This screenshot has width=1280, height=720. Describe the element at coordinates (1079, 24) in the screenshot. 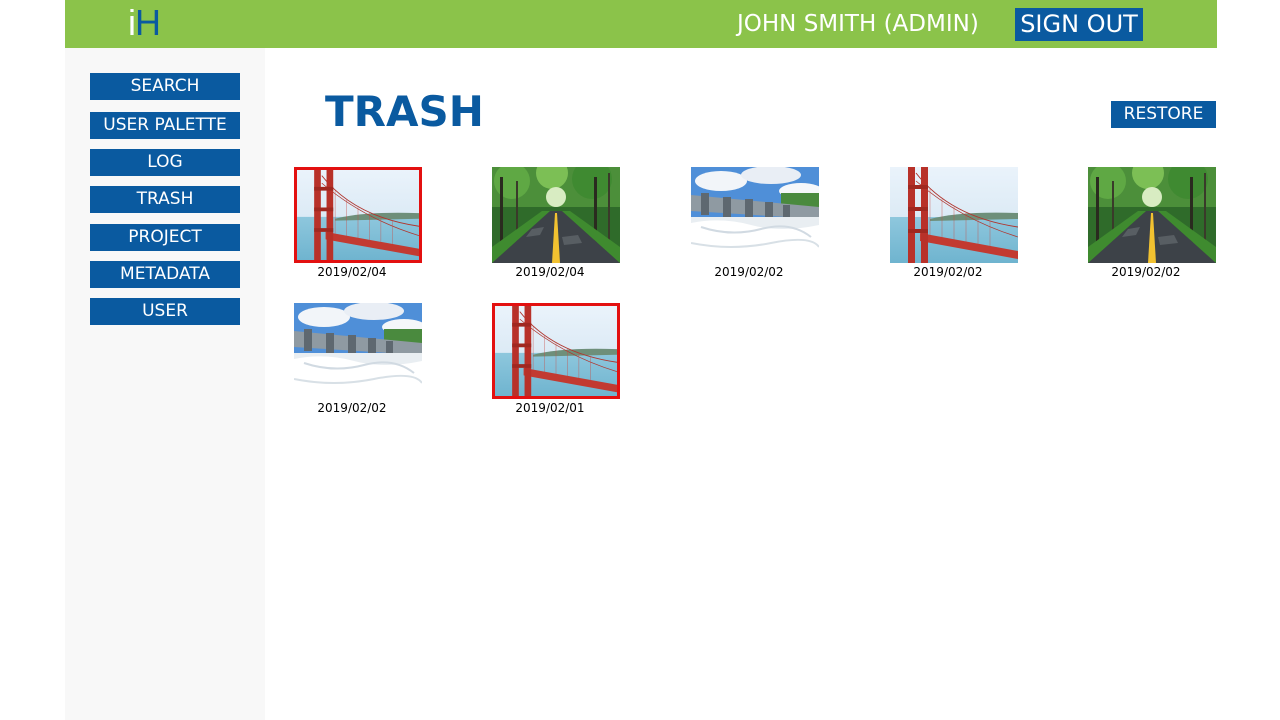

I see `sign-out-button: SIGN OUT` at that location.